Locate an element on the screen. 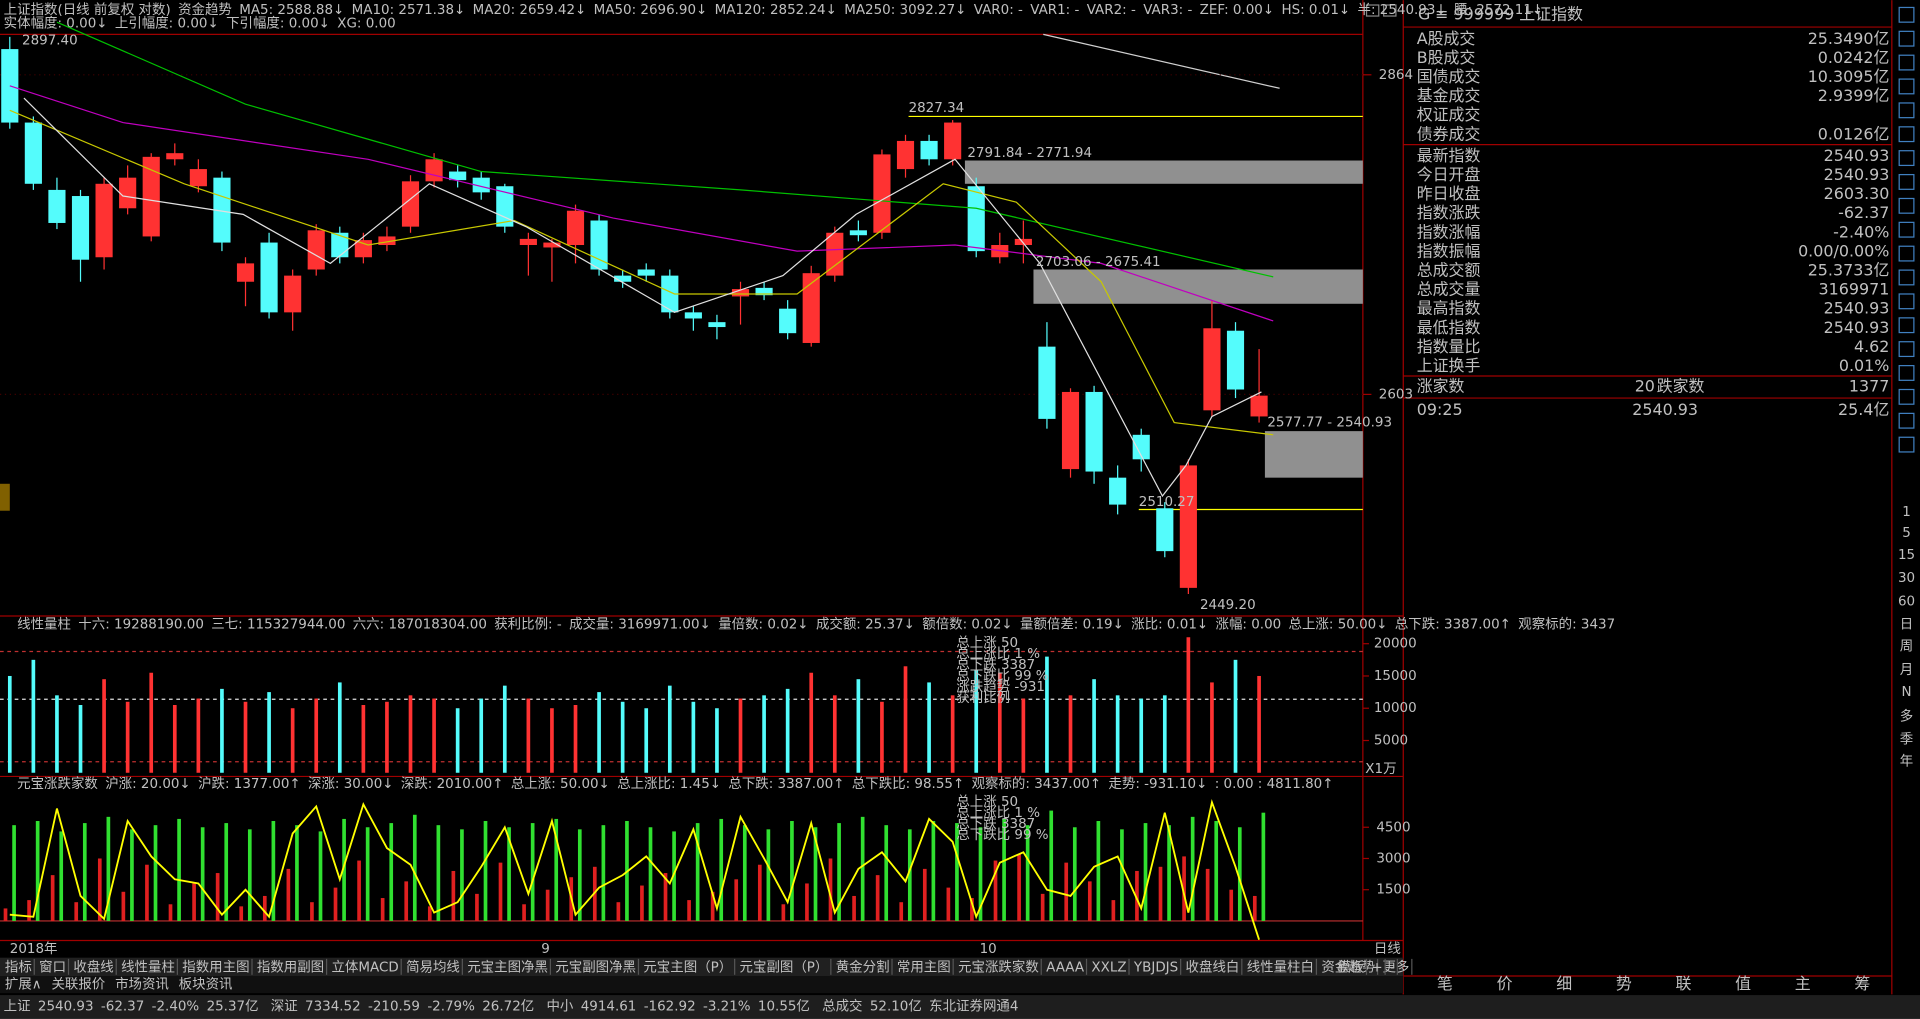 This screenshot has height=1019, width=1920. status-item: -3.21% is located at coordinates (727, 1007).